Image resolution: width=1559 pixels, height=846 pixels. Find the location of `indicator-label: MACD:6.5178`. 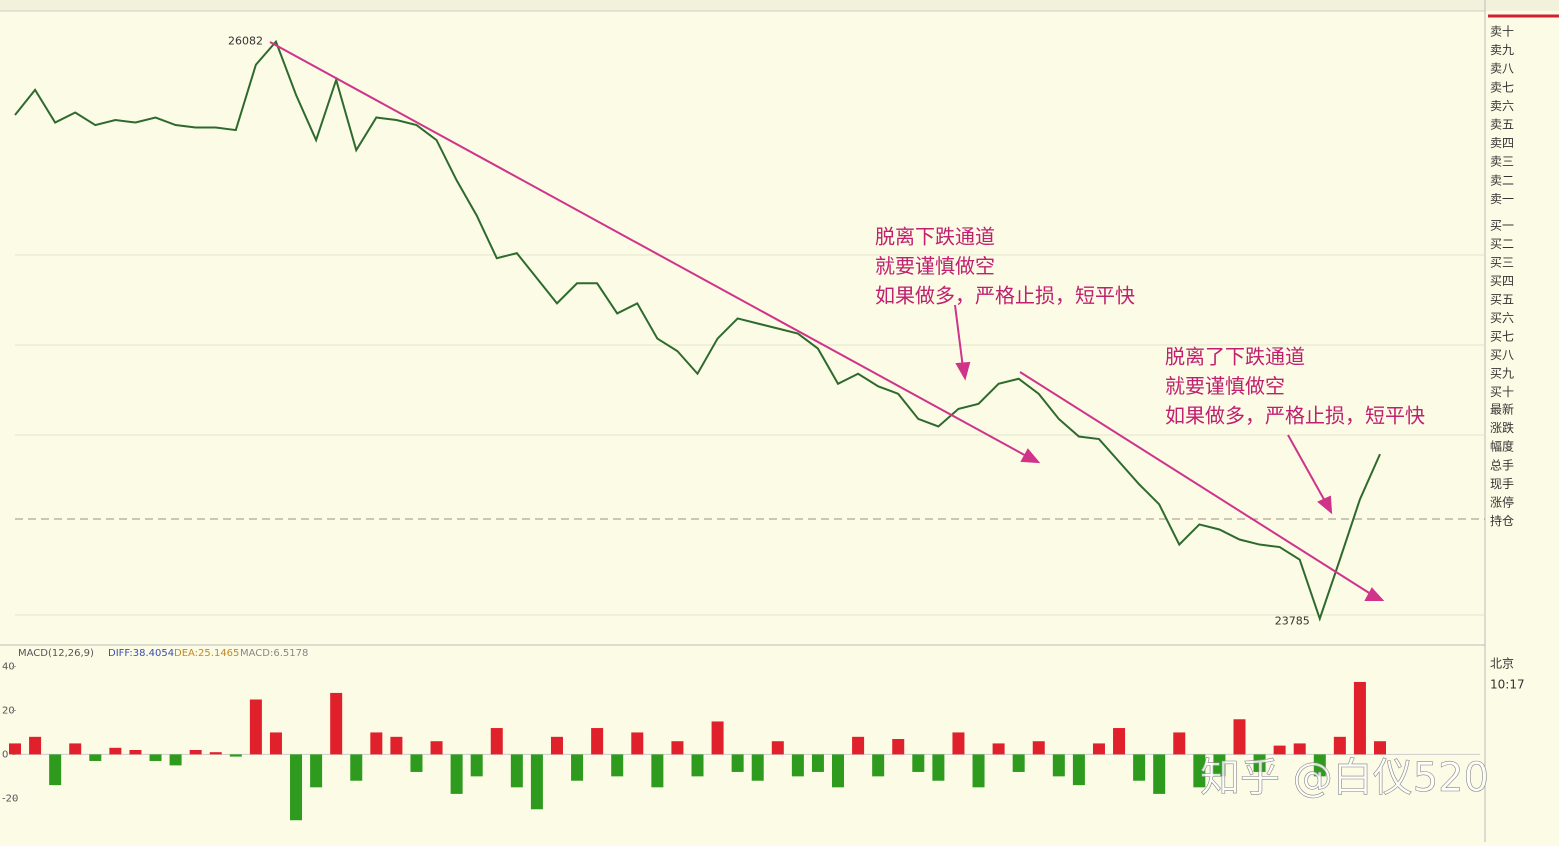

indicator-label: MACD:6.5178 is located at coordinates (274, 653).